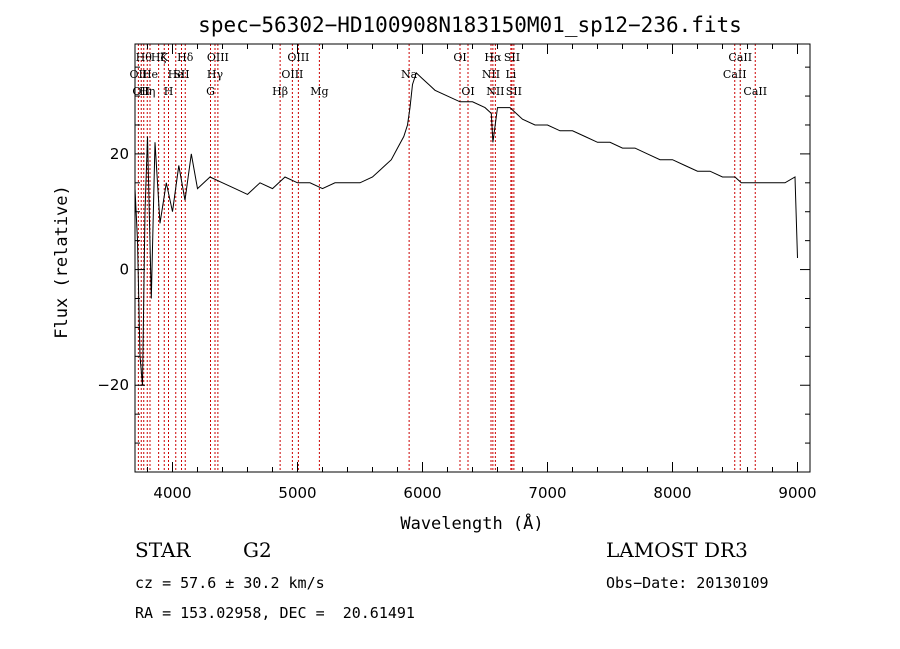 The image size is (900, 649). Describe the element at coordinates (677, 550) in the screenshot. I see `survey-name: LAMOST DR3` at that location.